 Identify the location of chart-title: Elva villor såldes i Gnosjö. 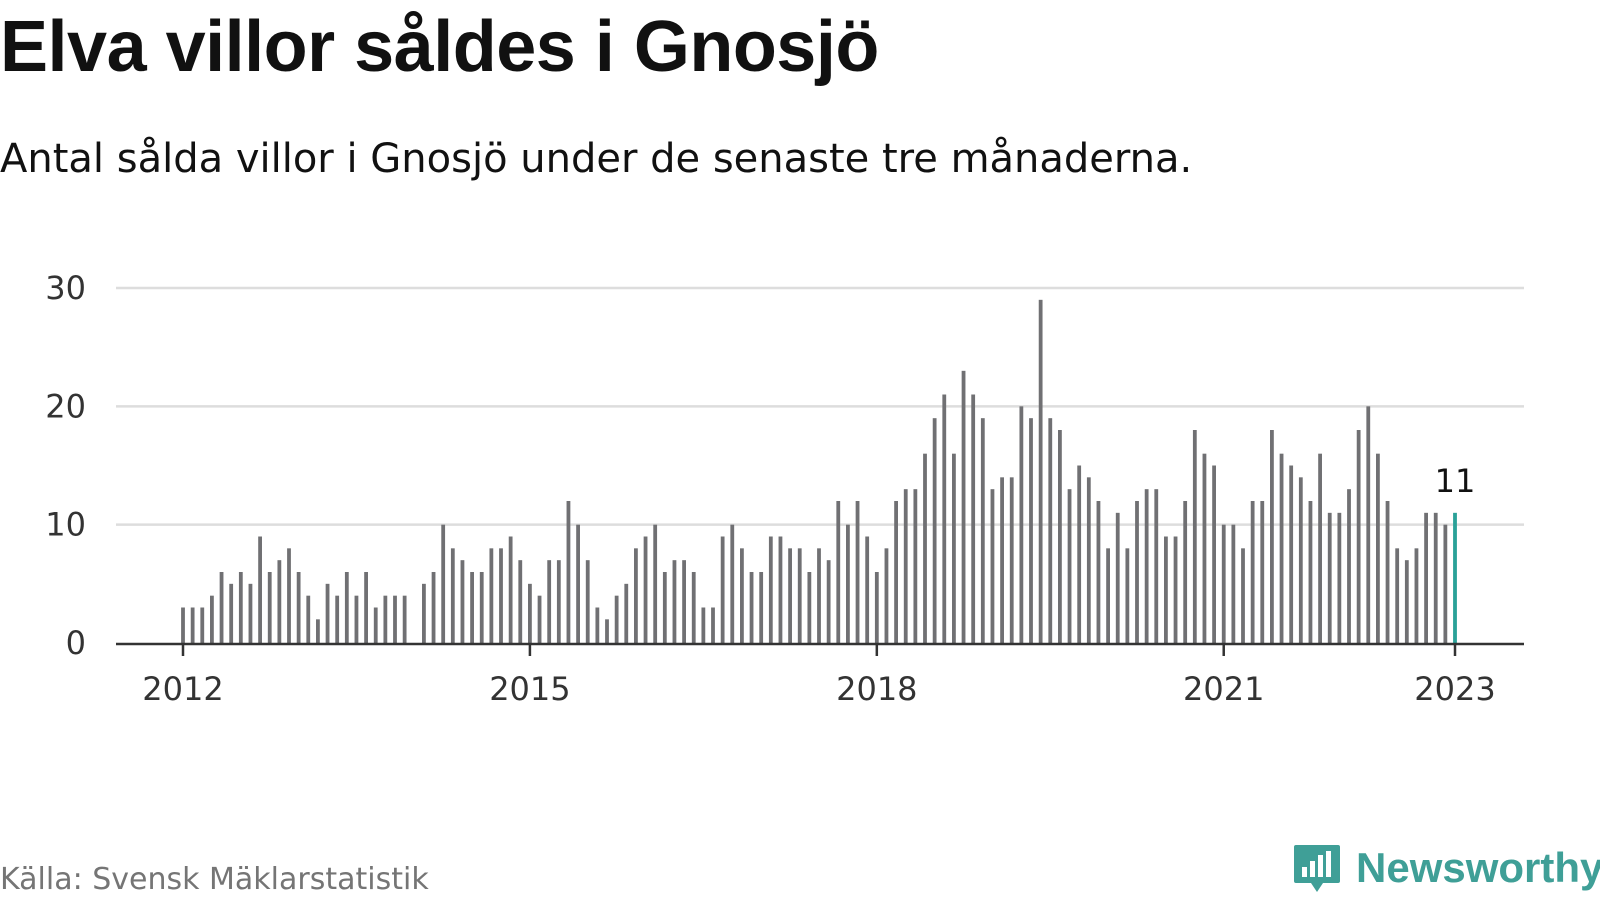
(439, 47).